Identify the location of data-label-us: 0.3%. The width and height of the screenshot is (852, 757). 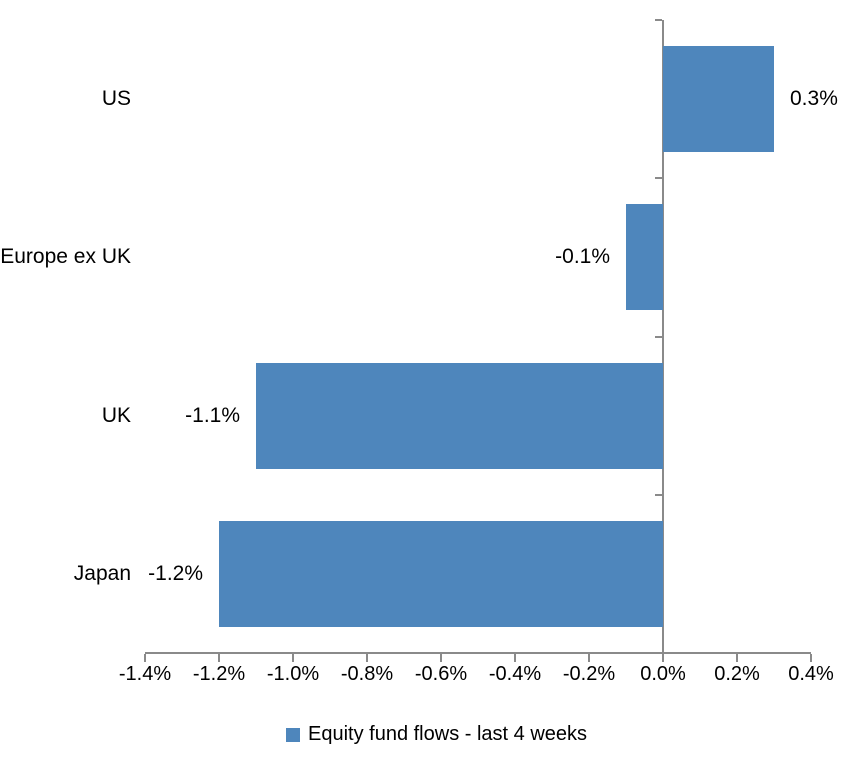
(814, 99).